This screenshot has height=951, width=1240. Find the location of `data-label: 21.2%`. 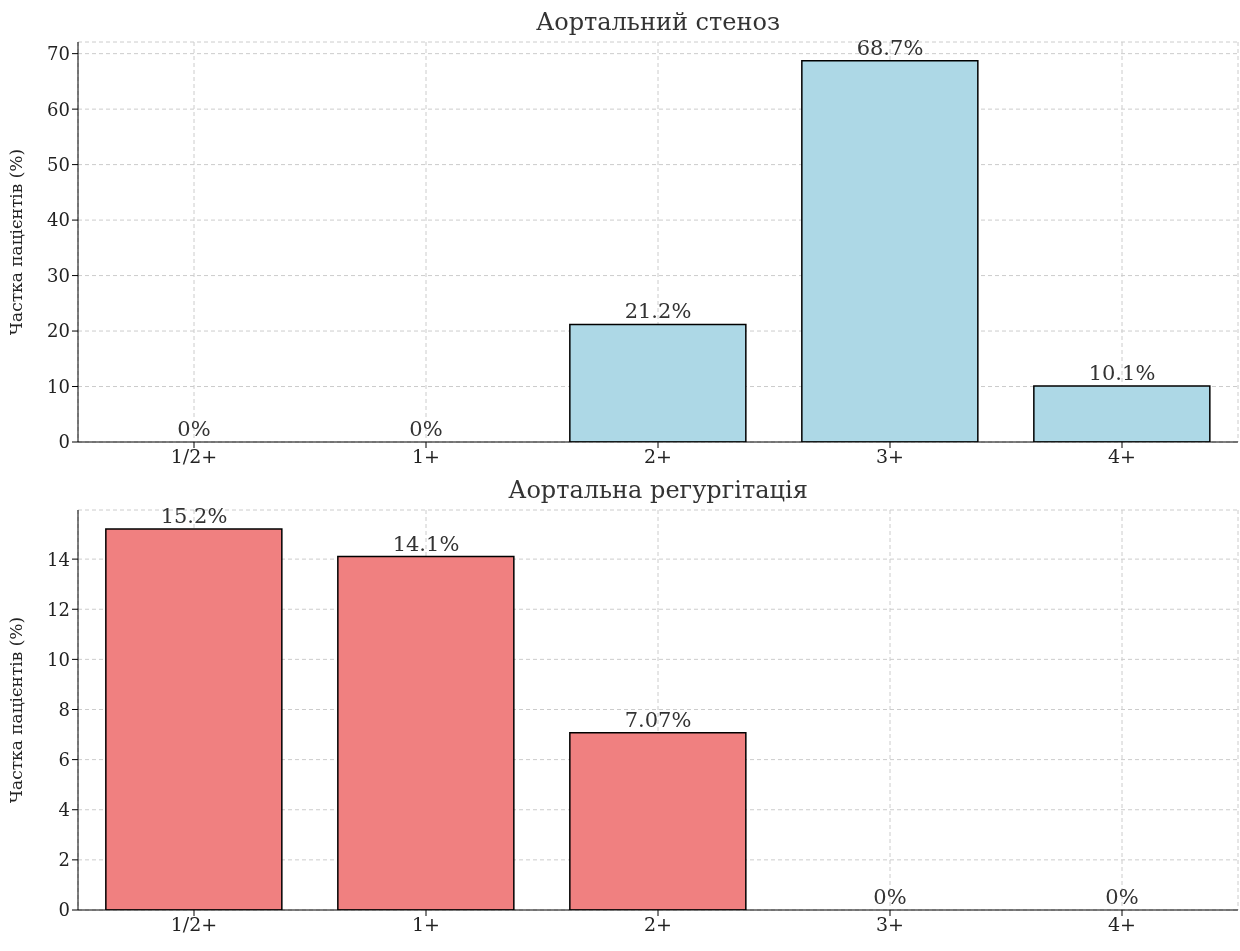

data-label: 21.2% is located at coordinates (658, 311).